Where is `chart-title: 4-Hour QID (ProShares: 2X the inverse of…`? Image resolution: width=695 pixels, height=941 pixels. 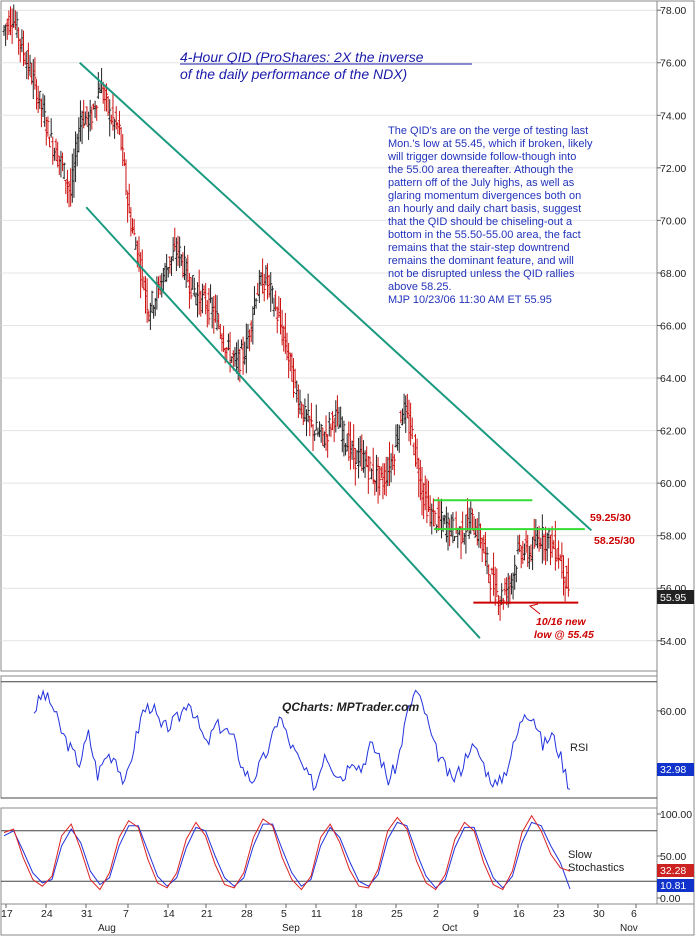
chart-title: 4-Hour QID (ProShares: 2X the inverse of… is located at coordinates (326, 65).